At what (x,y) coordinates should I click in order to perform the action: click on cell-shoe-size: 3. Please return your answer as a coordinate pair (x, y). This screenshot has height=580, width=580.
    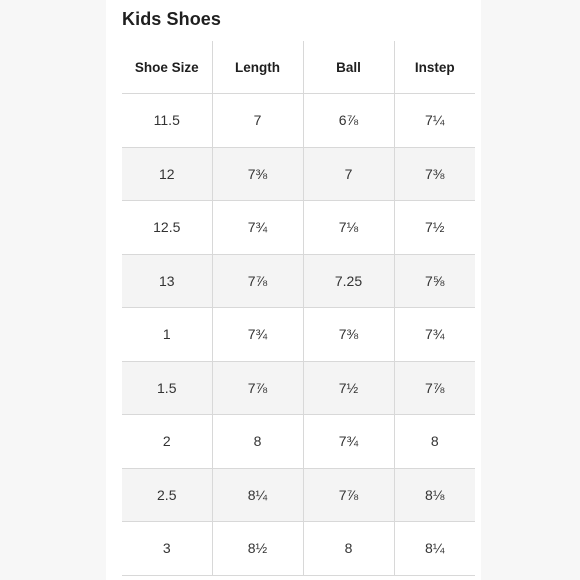
    Looking at the image, I should click on (167, 548).